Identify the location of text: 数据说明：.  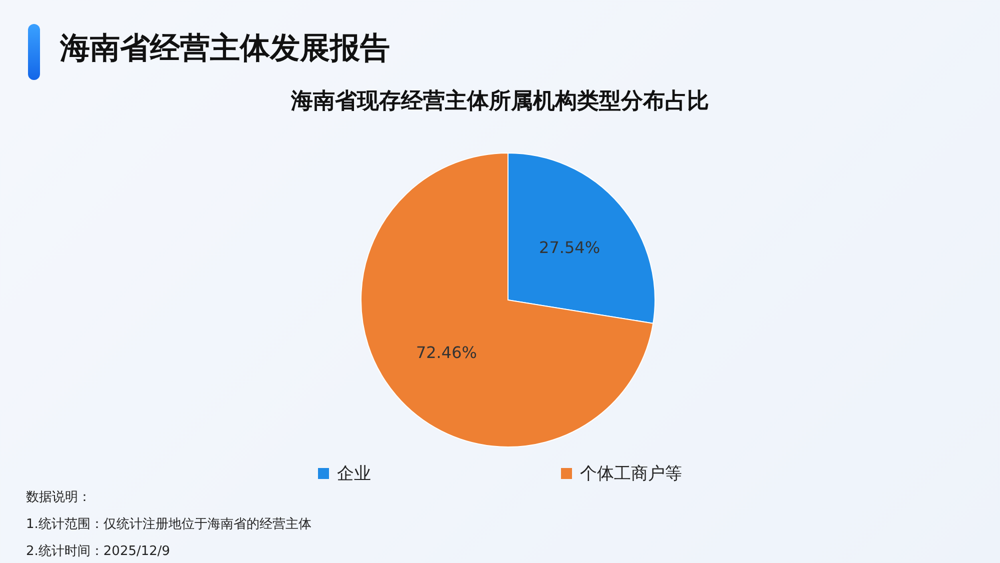
(58, 497).